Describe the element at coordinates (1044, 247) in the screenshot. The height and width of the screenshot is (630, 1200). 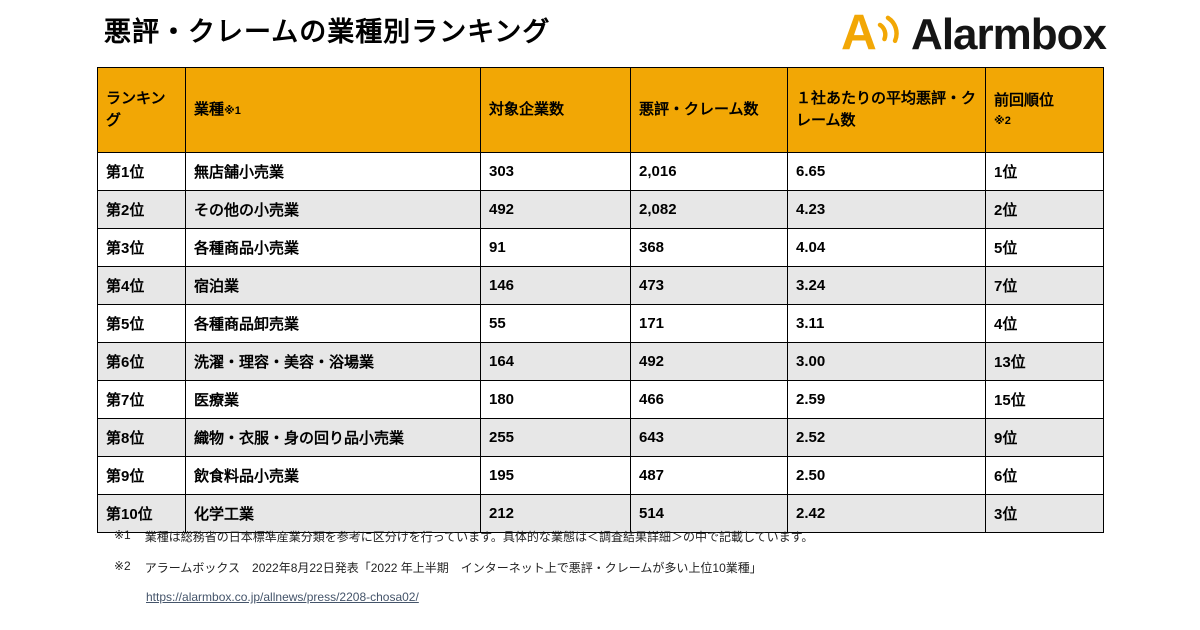
I see `cell-previous: 5位` at that location.